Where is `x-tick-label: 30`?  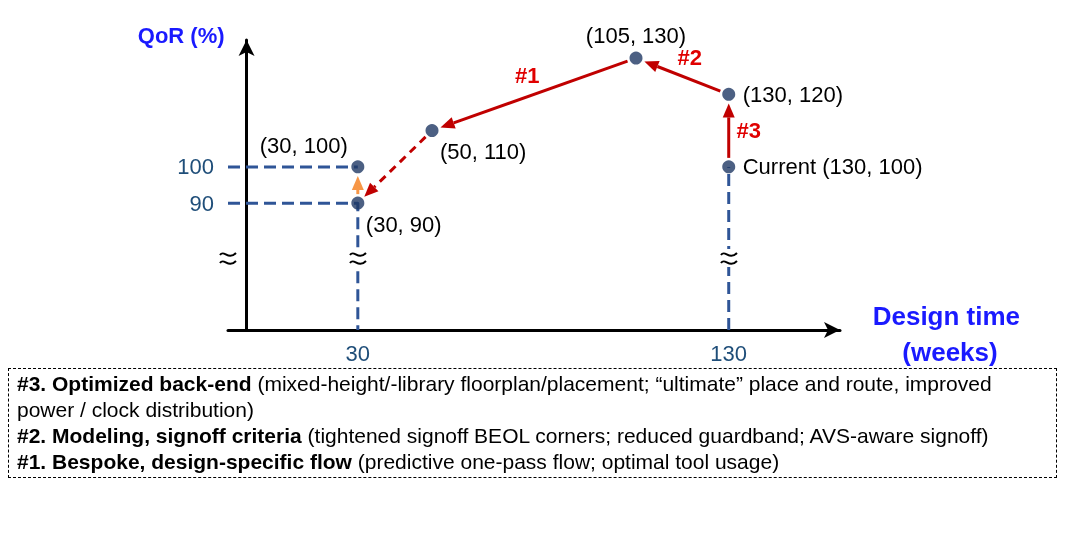
x-tick-label: 30 is located at coordinates (358, 353).